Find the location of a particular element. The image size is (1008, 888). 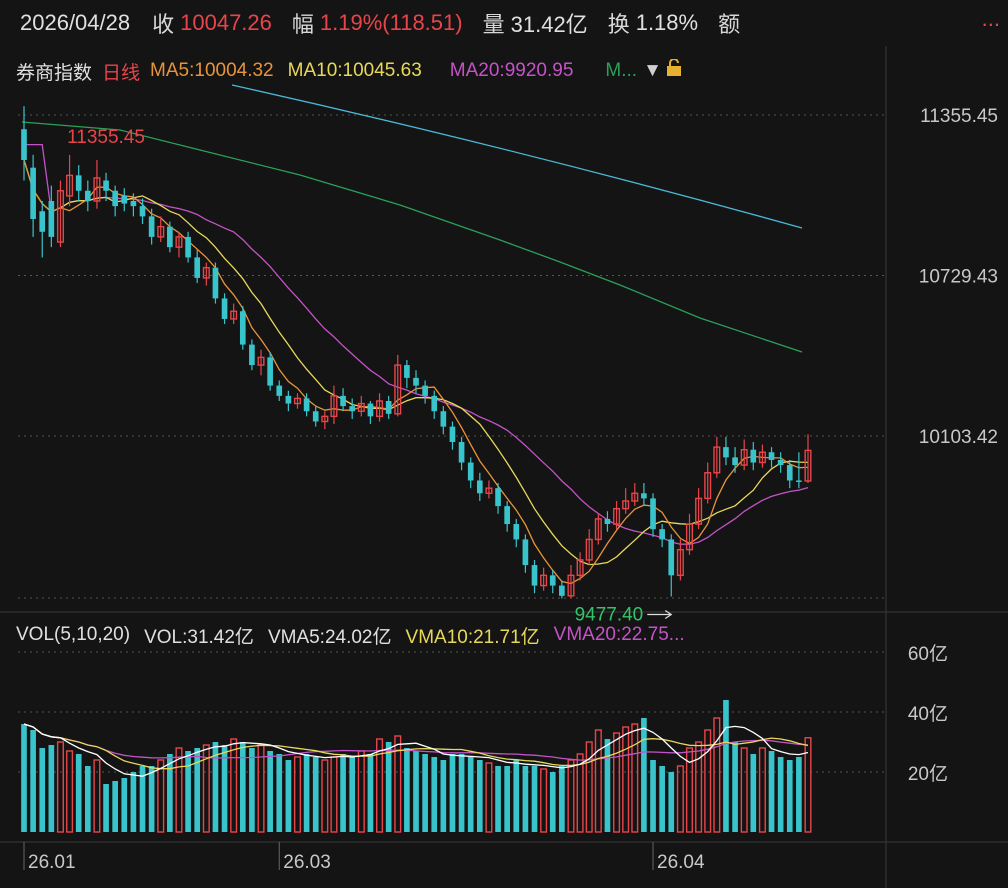

period-selector: 日线 is located at coordinates (121, 73).